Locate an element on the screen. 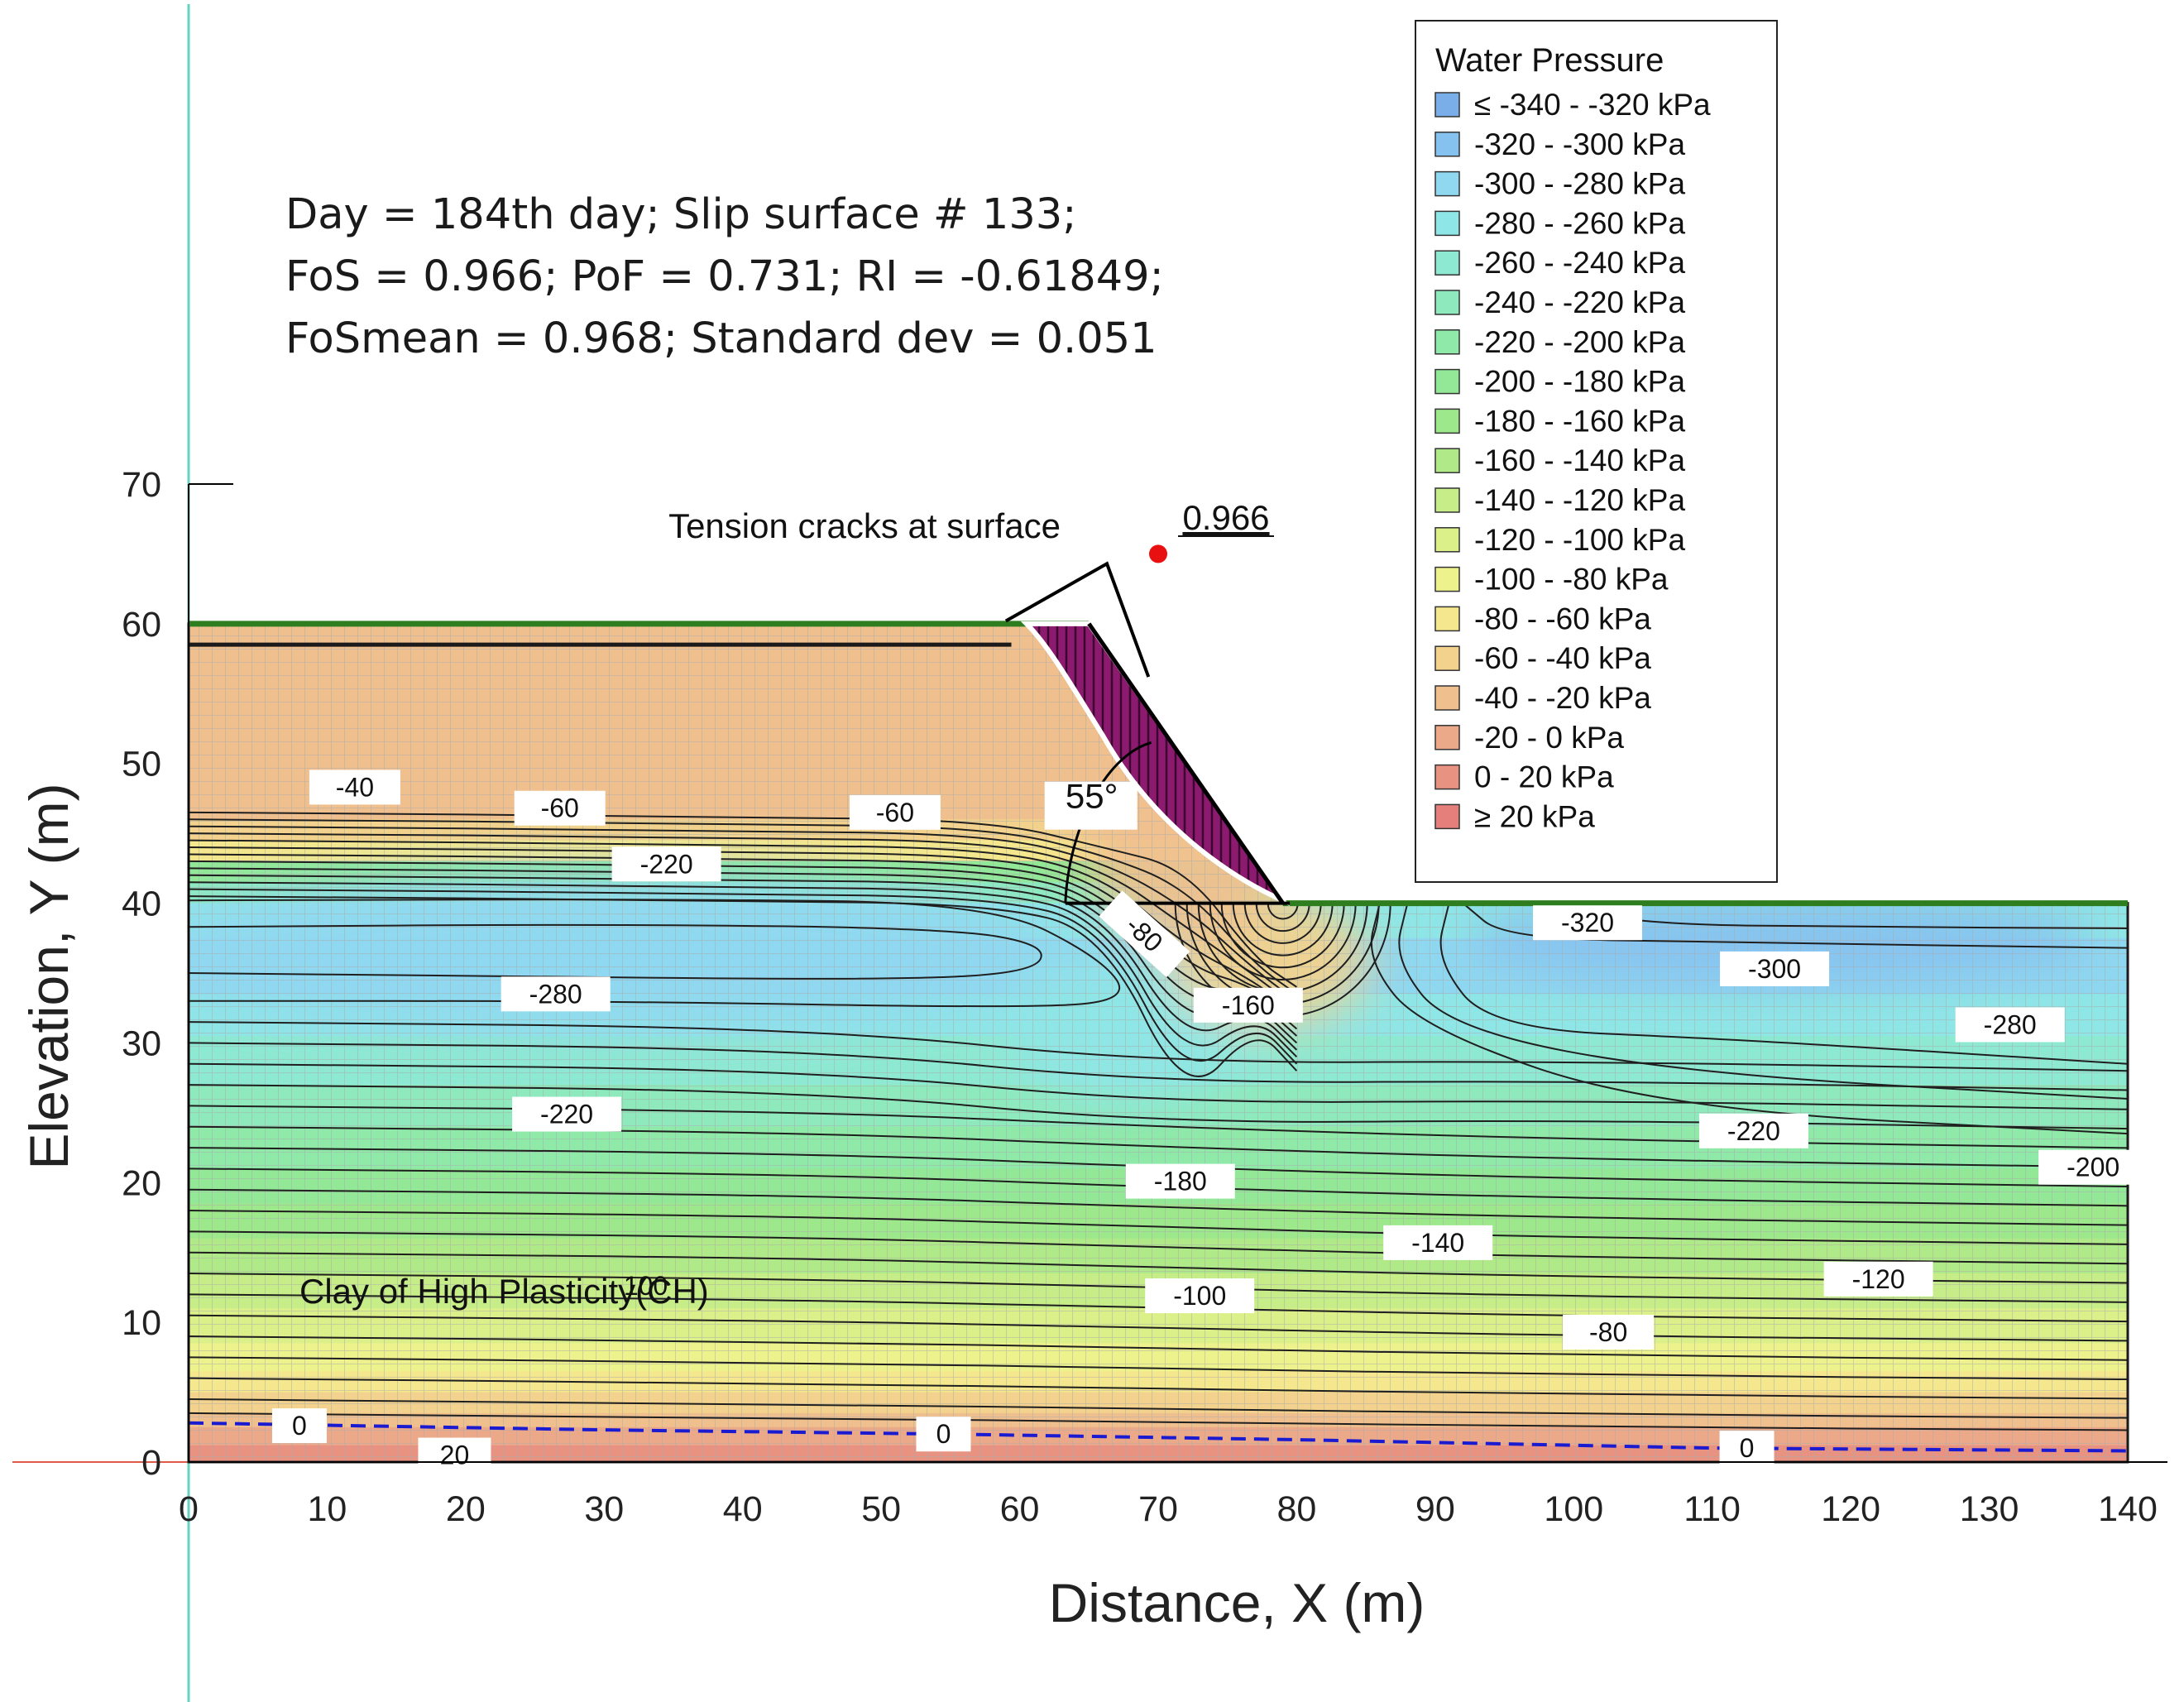 The width and height of the screenshot is (2184, 1702). x-tick-label: 50 is located at coordinates (881, 1509).